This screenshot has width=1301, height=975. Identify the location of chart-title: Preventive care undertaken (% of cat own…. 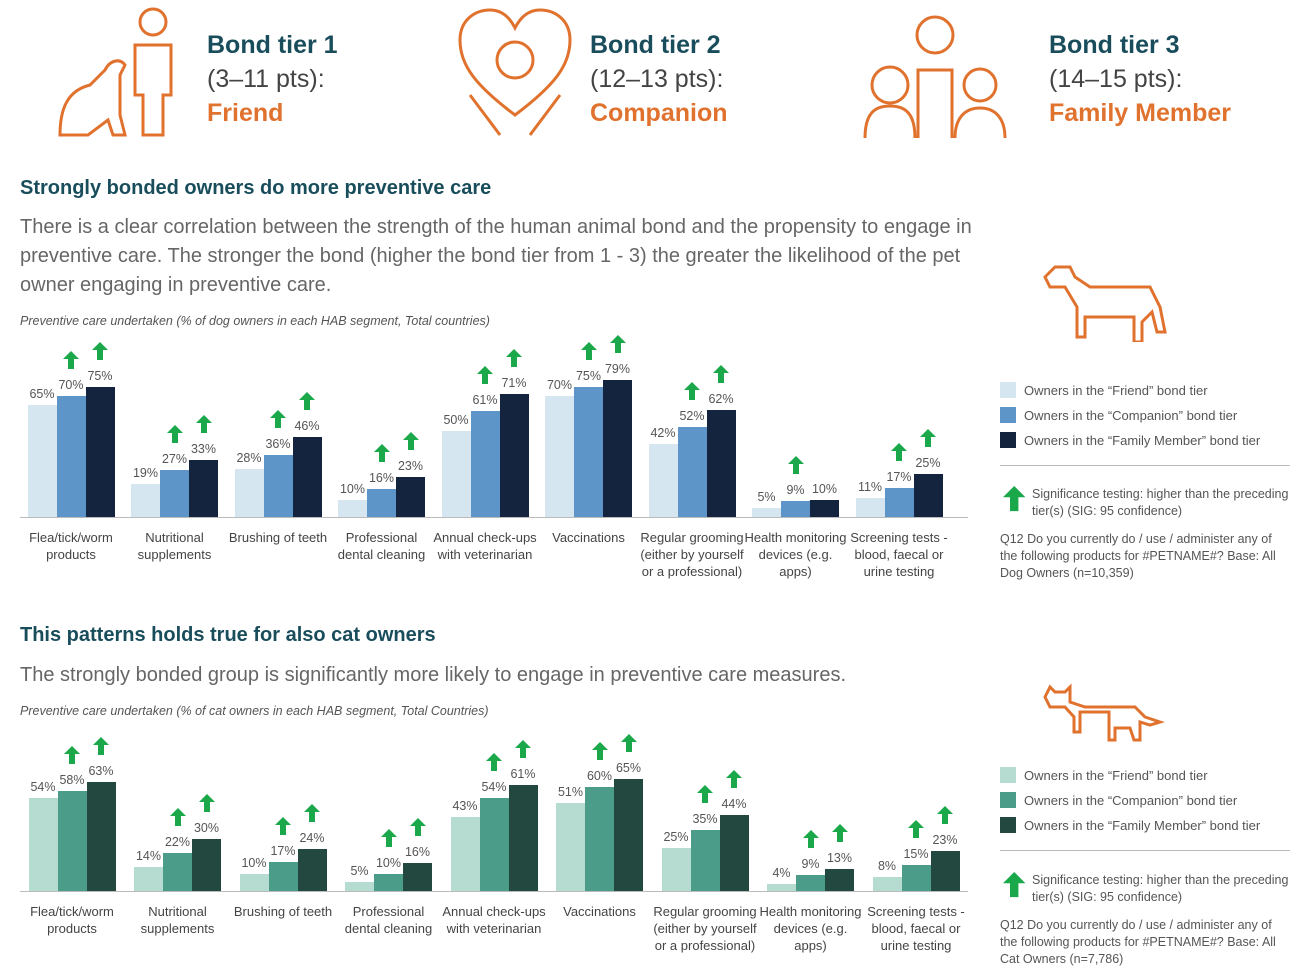
(254, 711).